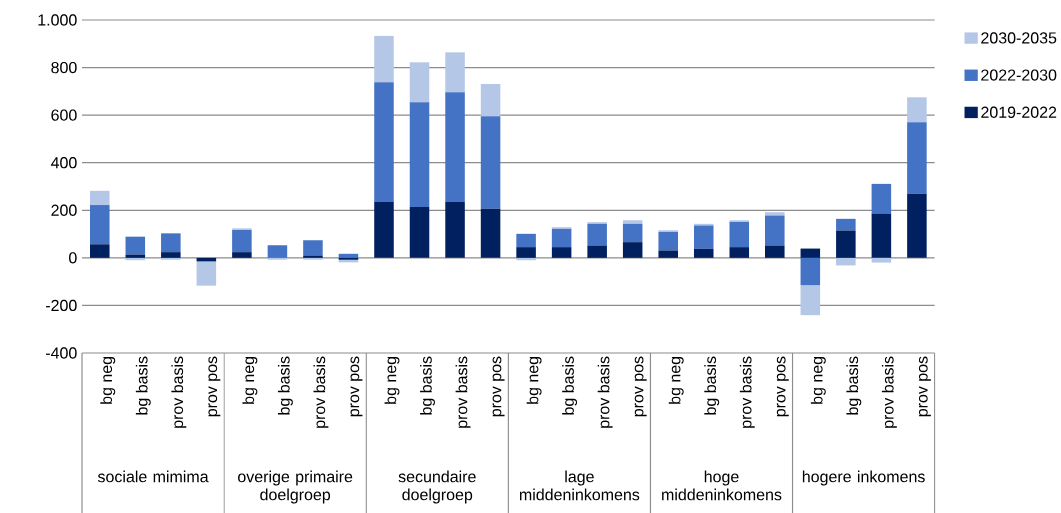  I want to click on text: hogere inkomens, so click(863, 478).